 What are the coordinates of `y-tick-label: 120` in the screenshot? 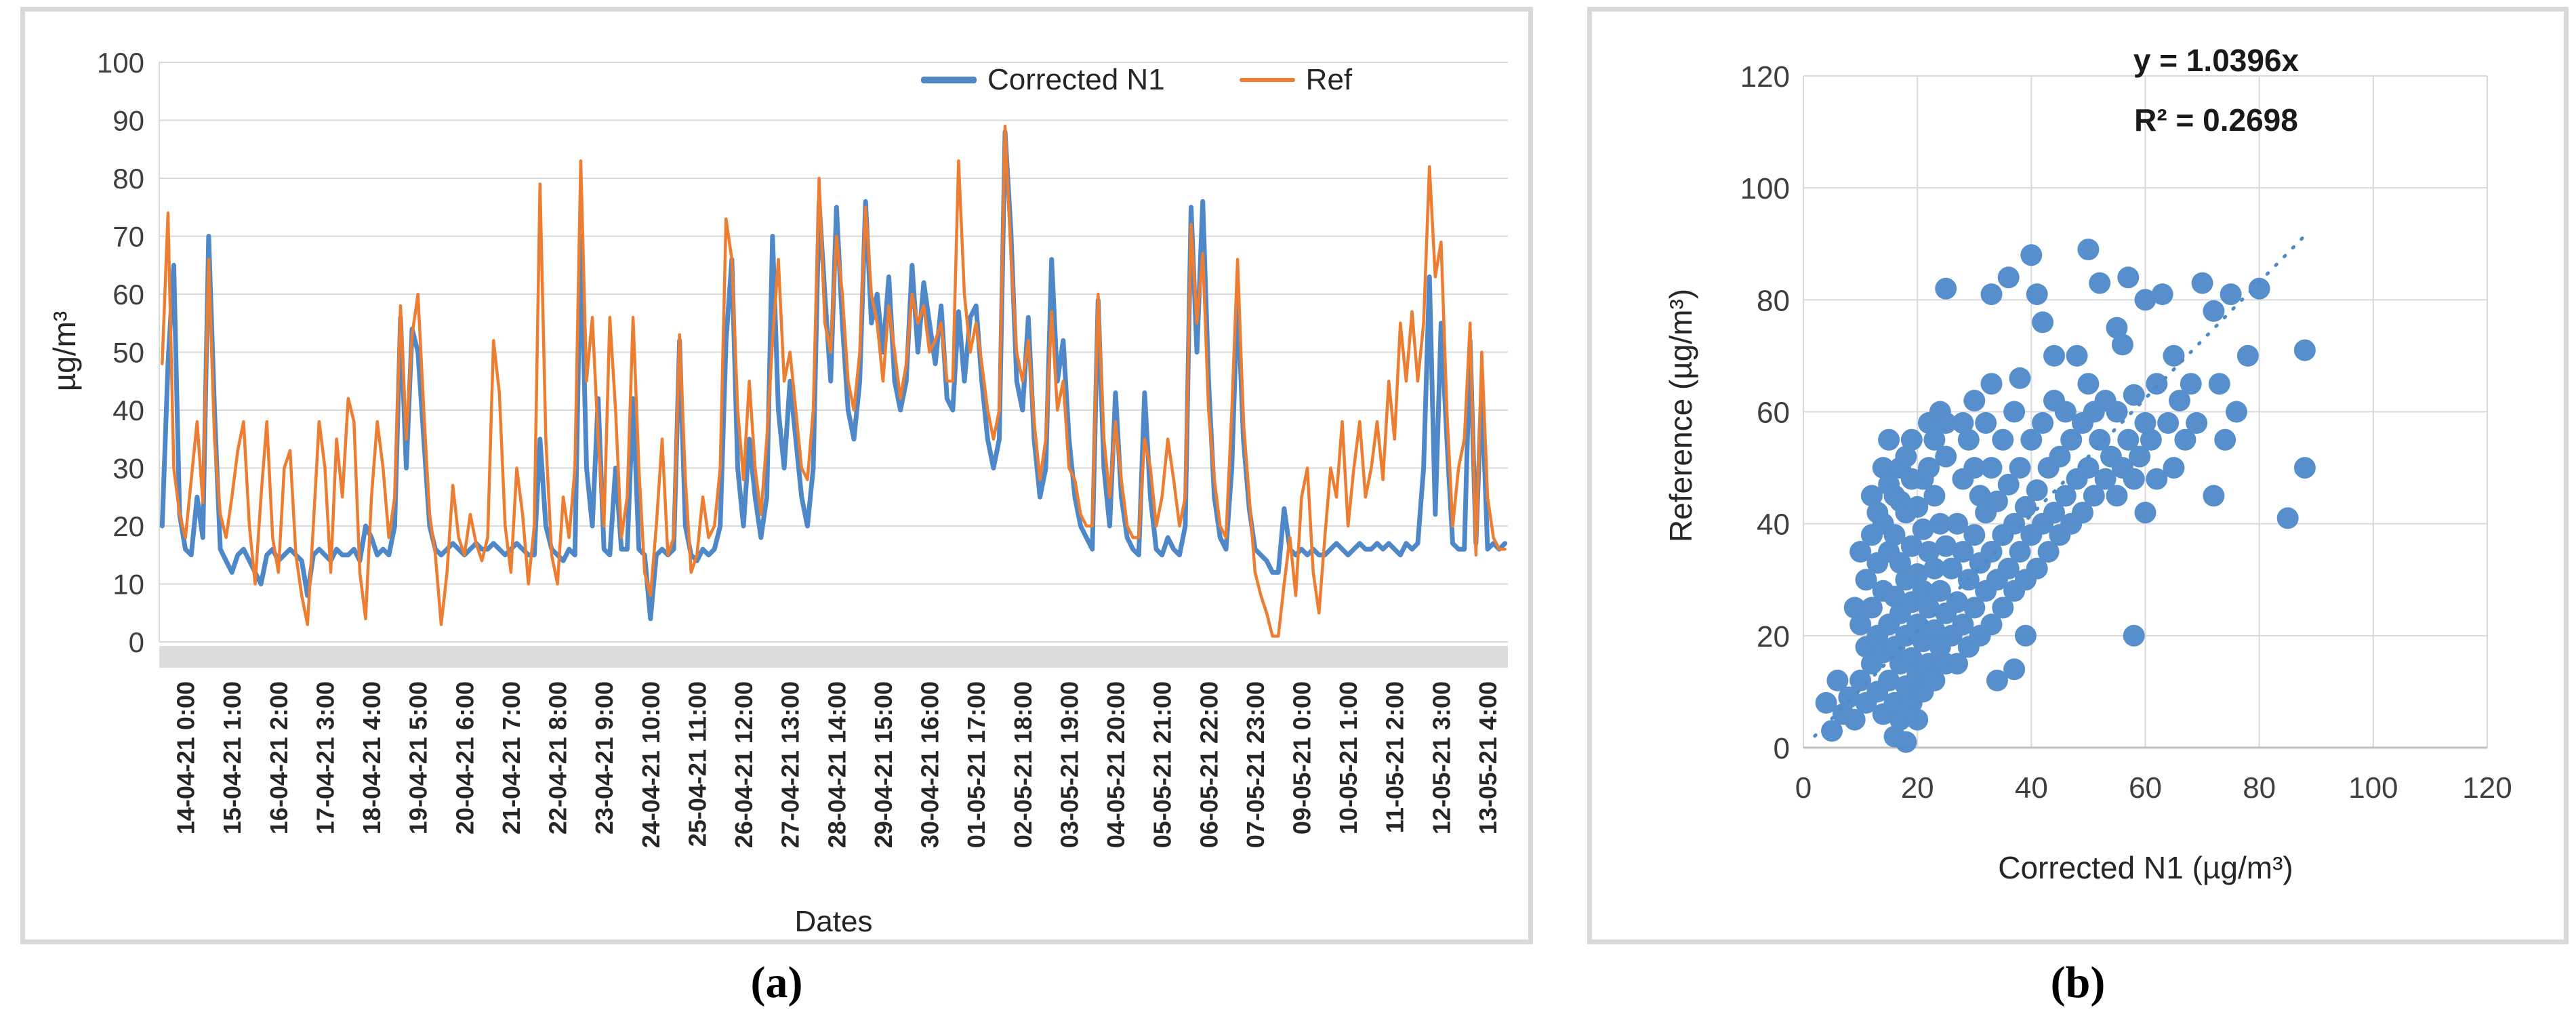 It's located at (1765, 77).